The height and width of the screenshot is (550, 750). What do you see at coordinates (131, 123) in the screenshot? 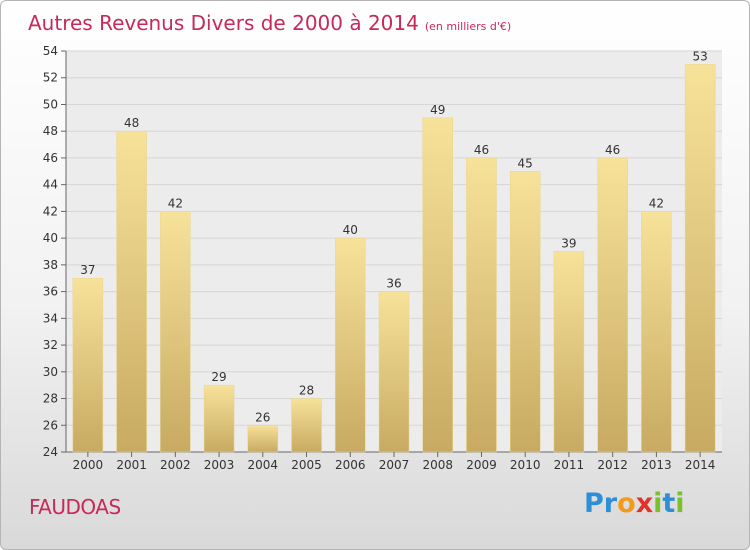
I see `data-label: 48` at bounding box center [131, 123].